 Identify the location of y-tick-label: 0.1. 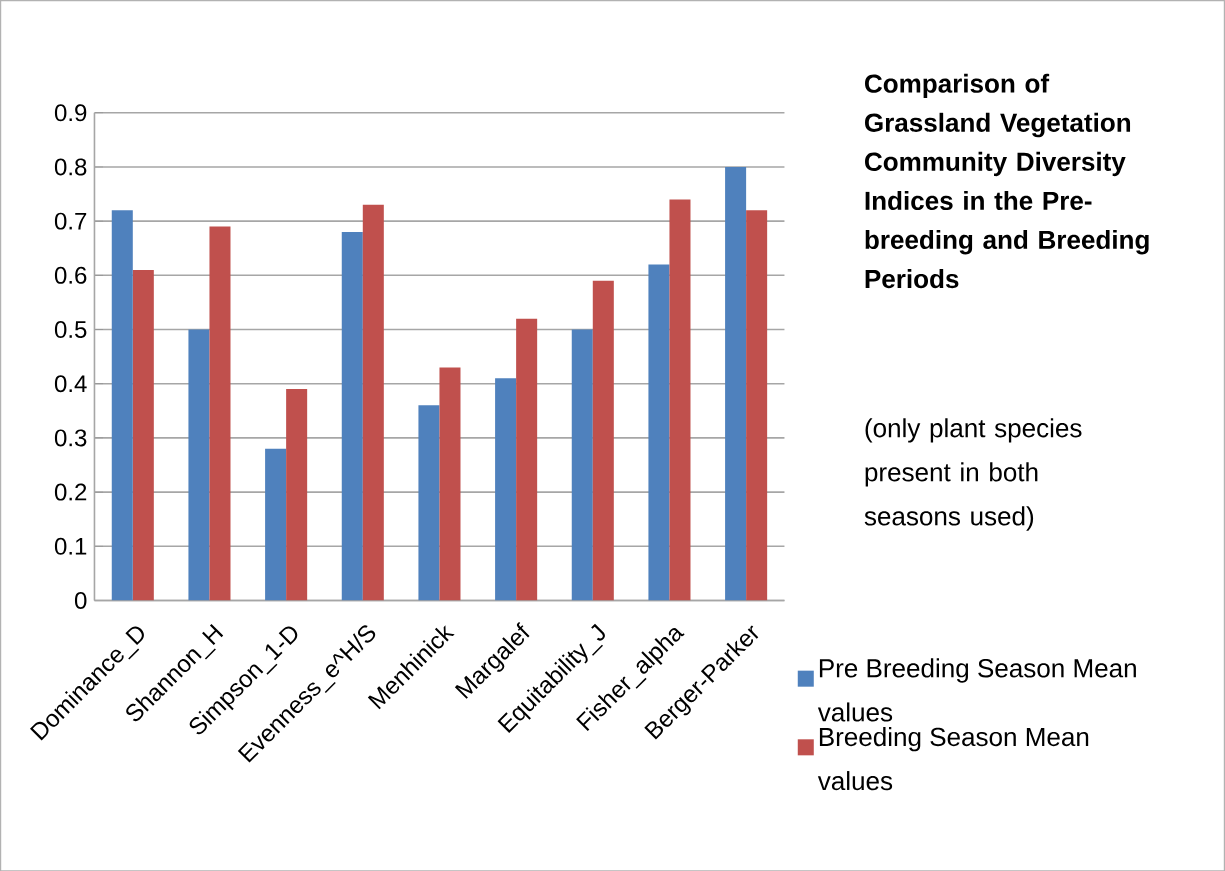
(70, 546).